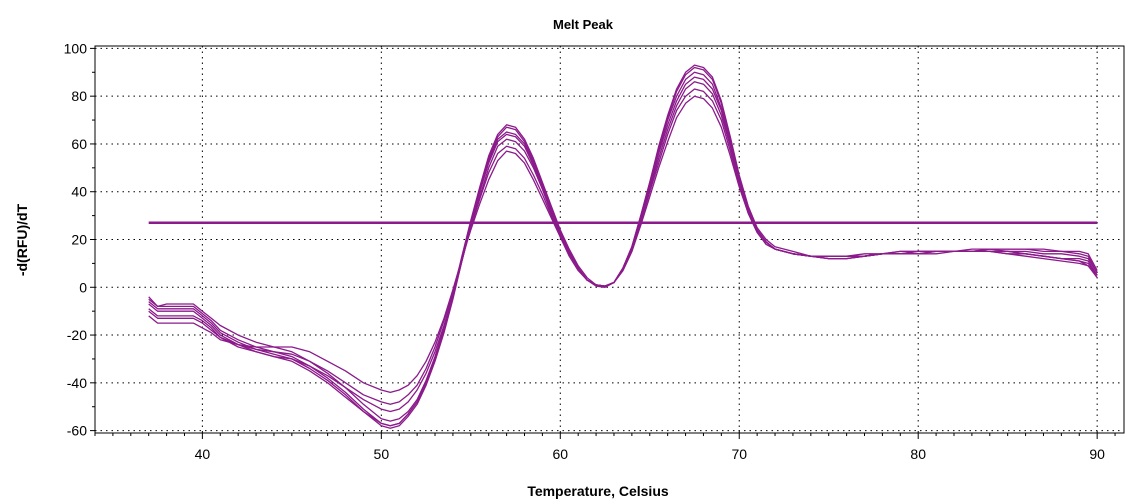 The image size is (1126, 499). I want to click on x-tick-label: 70, so click(739, 454).